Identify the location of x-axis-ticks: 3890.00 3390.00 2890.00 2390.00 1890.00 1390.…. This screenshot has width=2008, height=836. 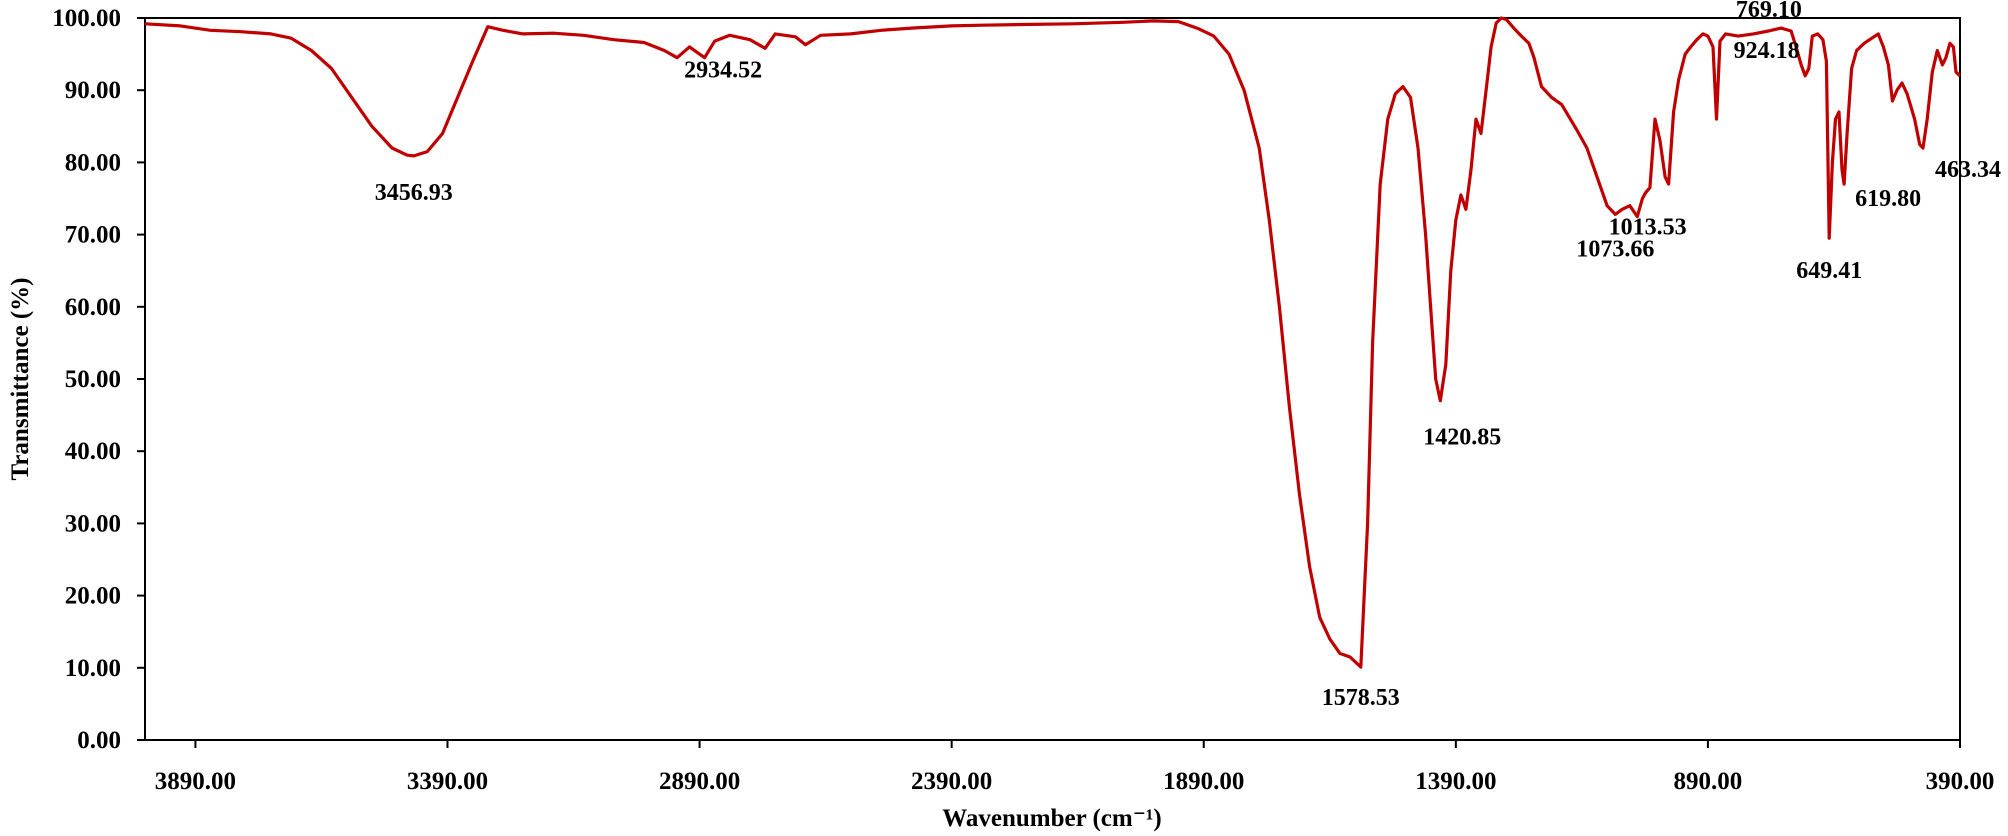
(1075, 767).